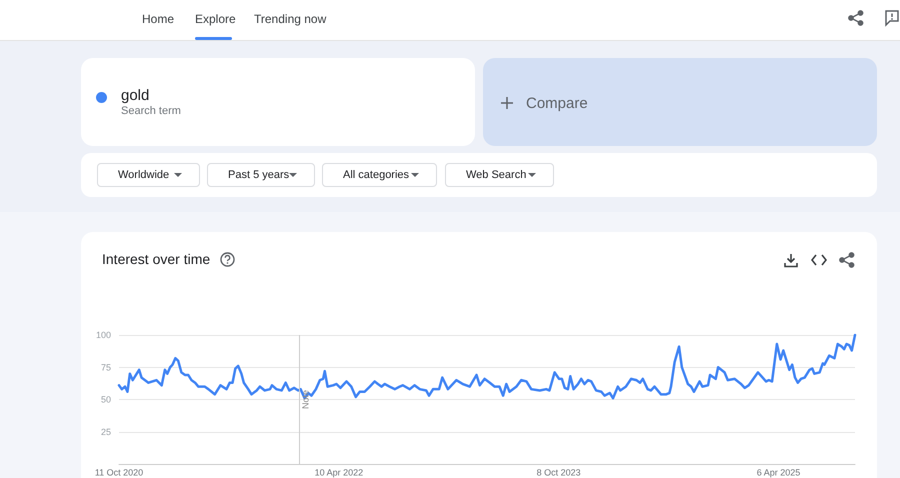 This screenshot has height=478, width=900. I want to click on text: Home, so click(158, 19).